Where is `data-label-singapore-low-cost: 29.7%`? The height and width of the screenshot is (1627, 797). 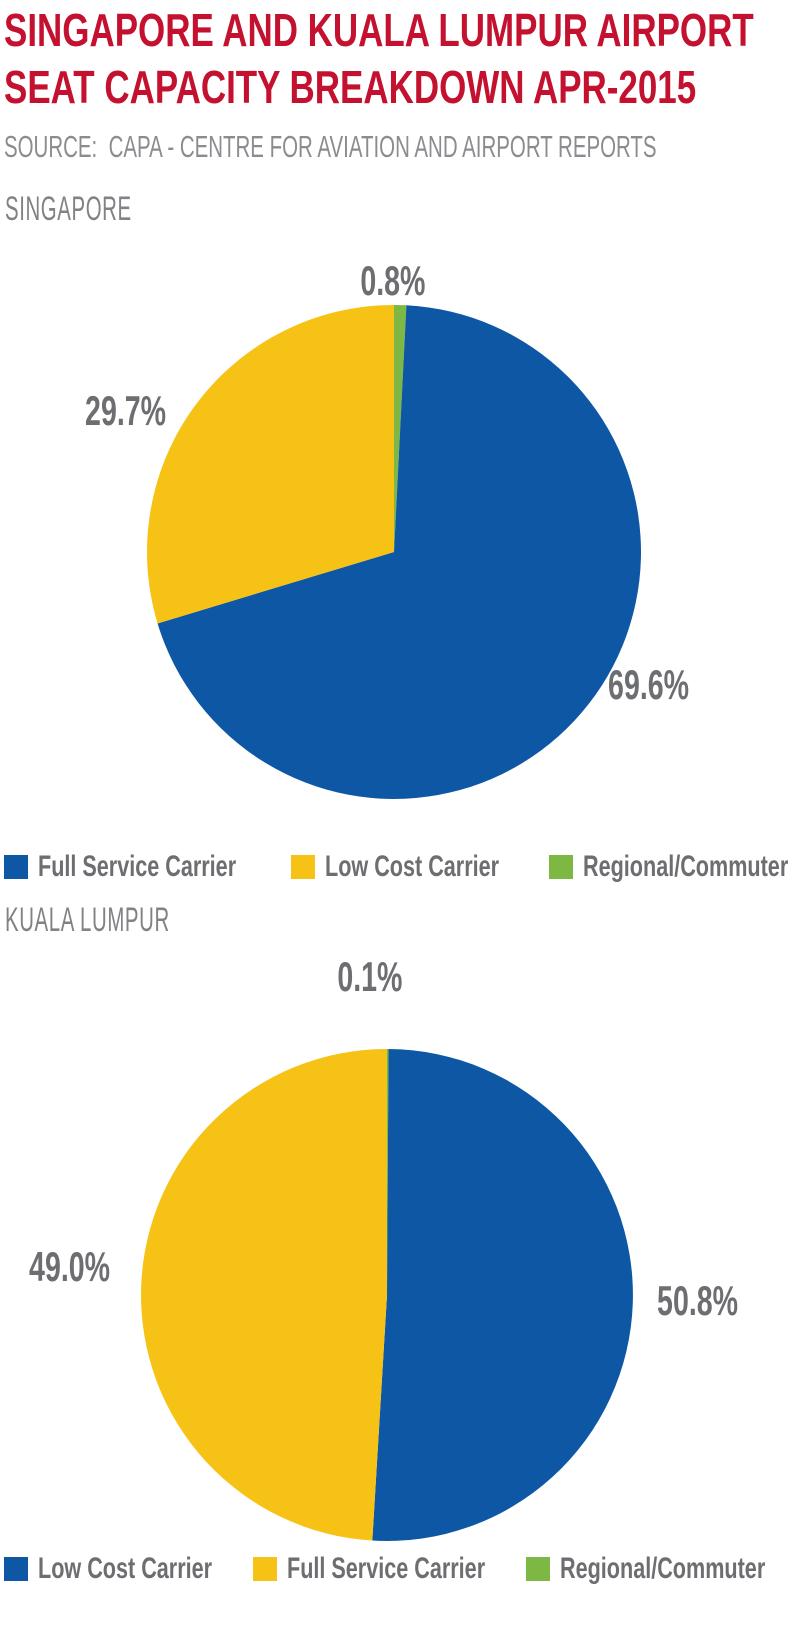
data-label-singapore-low-cost: 29.7% is located at coordinates (126, 410).